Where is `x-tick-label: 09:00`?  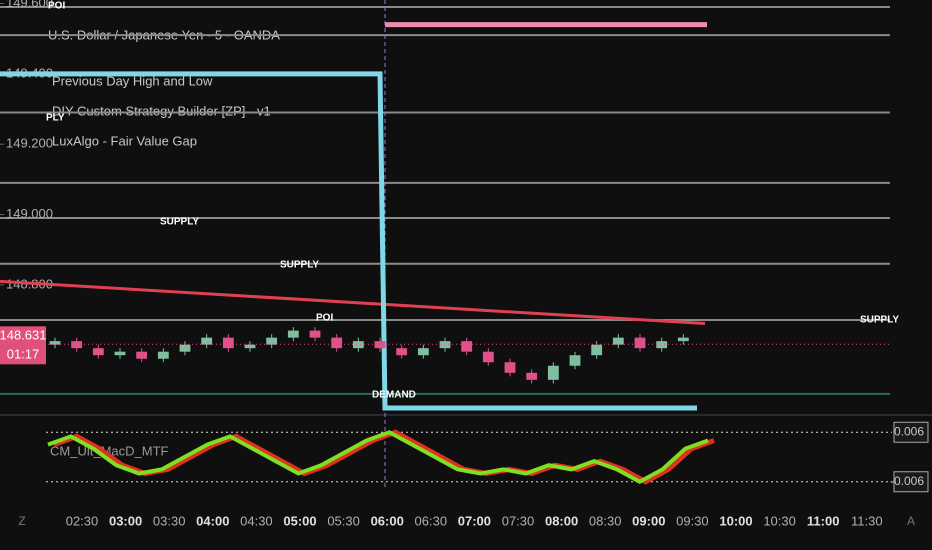 x-tick-label: 09:00 is located at coordinates (648, 520).